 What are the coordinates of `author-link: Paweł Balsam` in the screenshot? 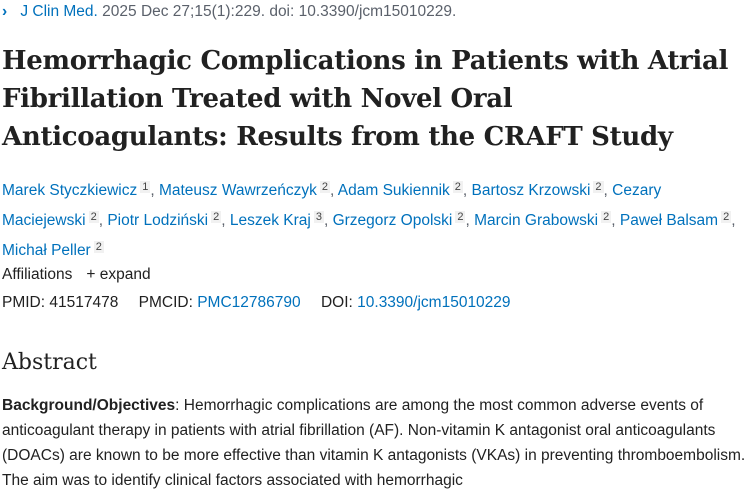 It's located at (669, 220).